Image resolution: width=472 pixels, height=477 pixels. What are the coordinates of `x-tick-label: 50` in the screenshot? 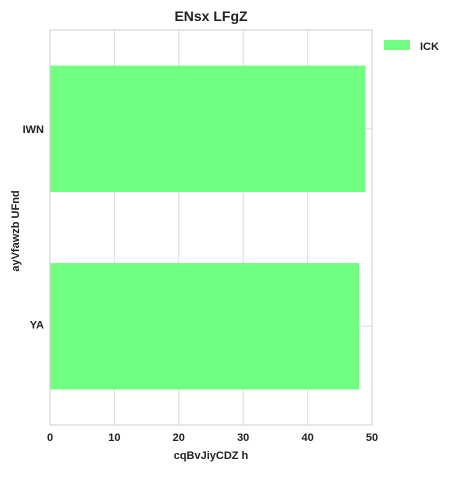 It's located at (372, 438).